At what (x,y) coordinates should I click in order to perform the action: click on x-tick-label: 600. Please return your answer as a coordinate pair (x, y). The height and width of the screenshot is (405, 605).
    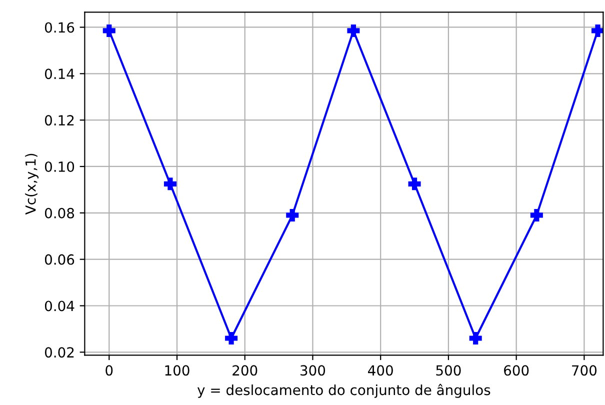
    Looking at the image, I should click on (516, 370).